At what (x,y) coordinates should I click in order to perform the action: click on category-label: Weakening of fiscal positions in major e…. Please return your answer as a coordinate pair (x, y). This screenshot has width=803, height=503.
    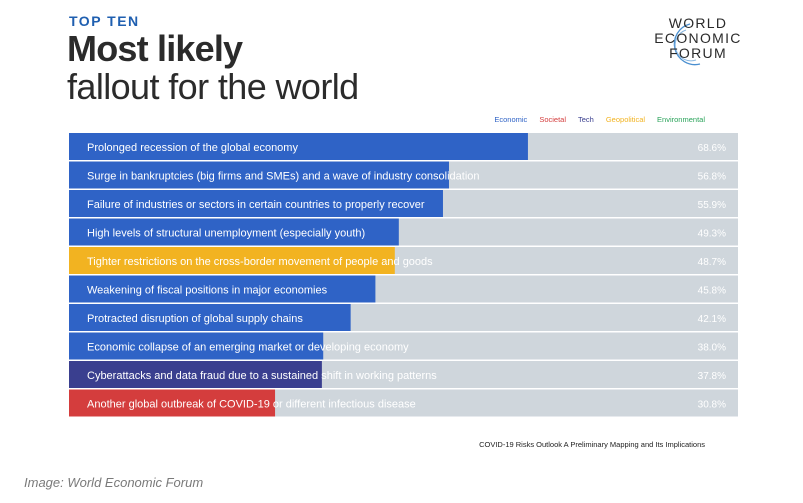
    Looking at the image, I should click on (207, 290).